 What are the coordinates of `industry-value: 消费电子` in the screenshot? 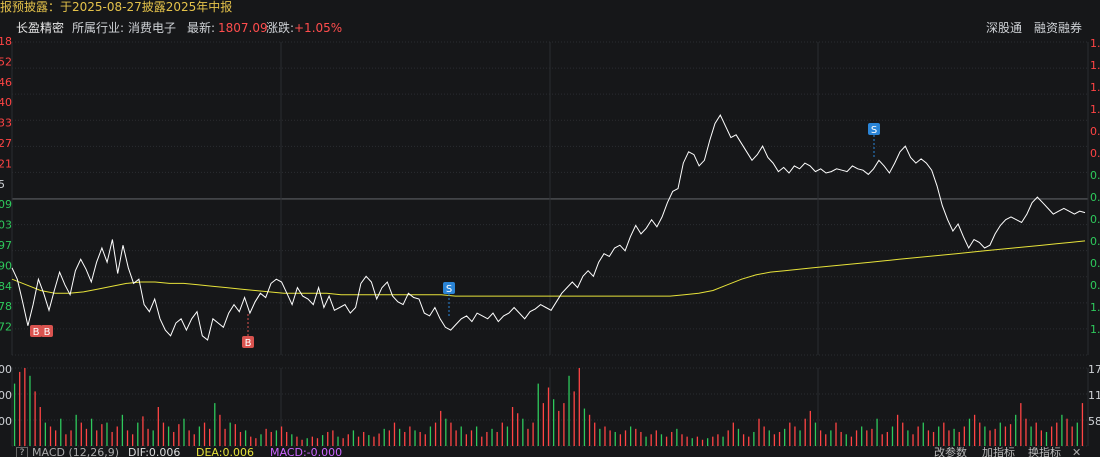 It's located at (152, 28).